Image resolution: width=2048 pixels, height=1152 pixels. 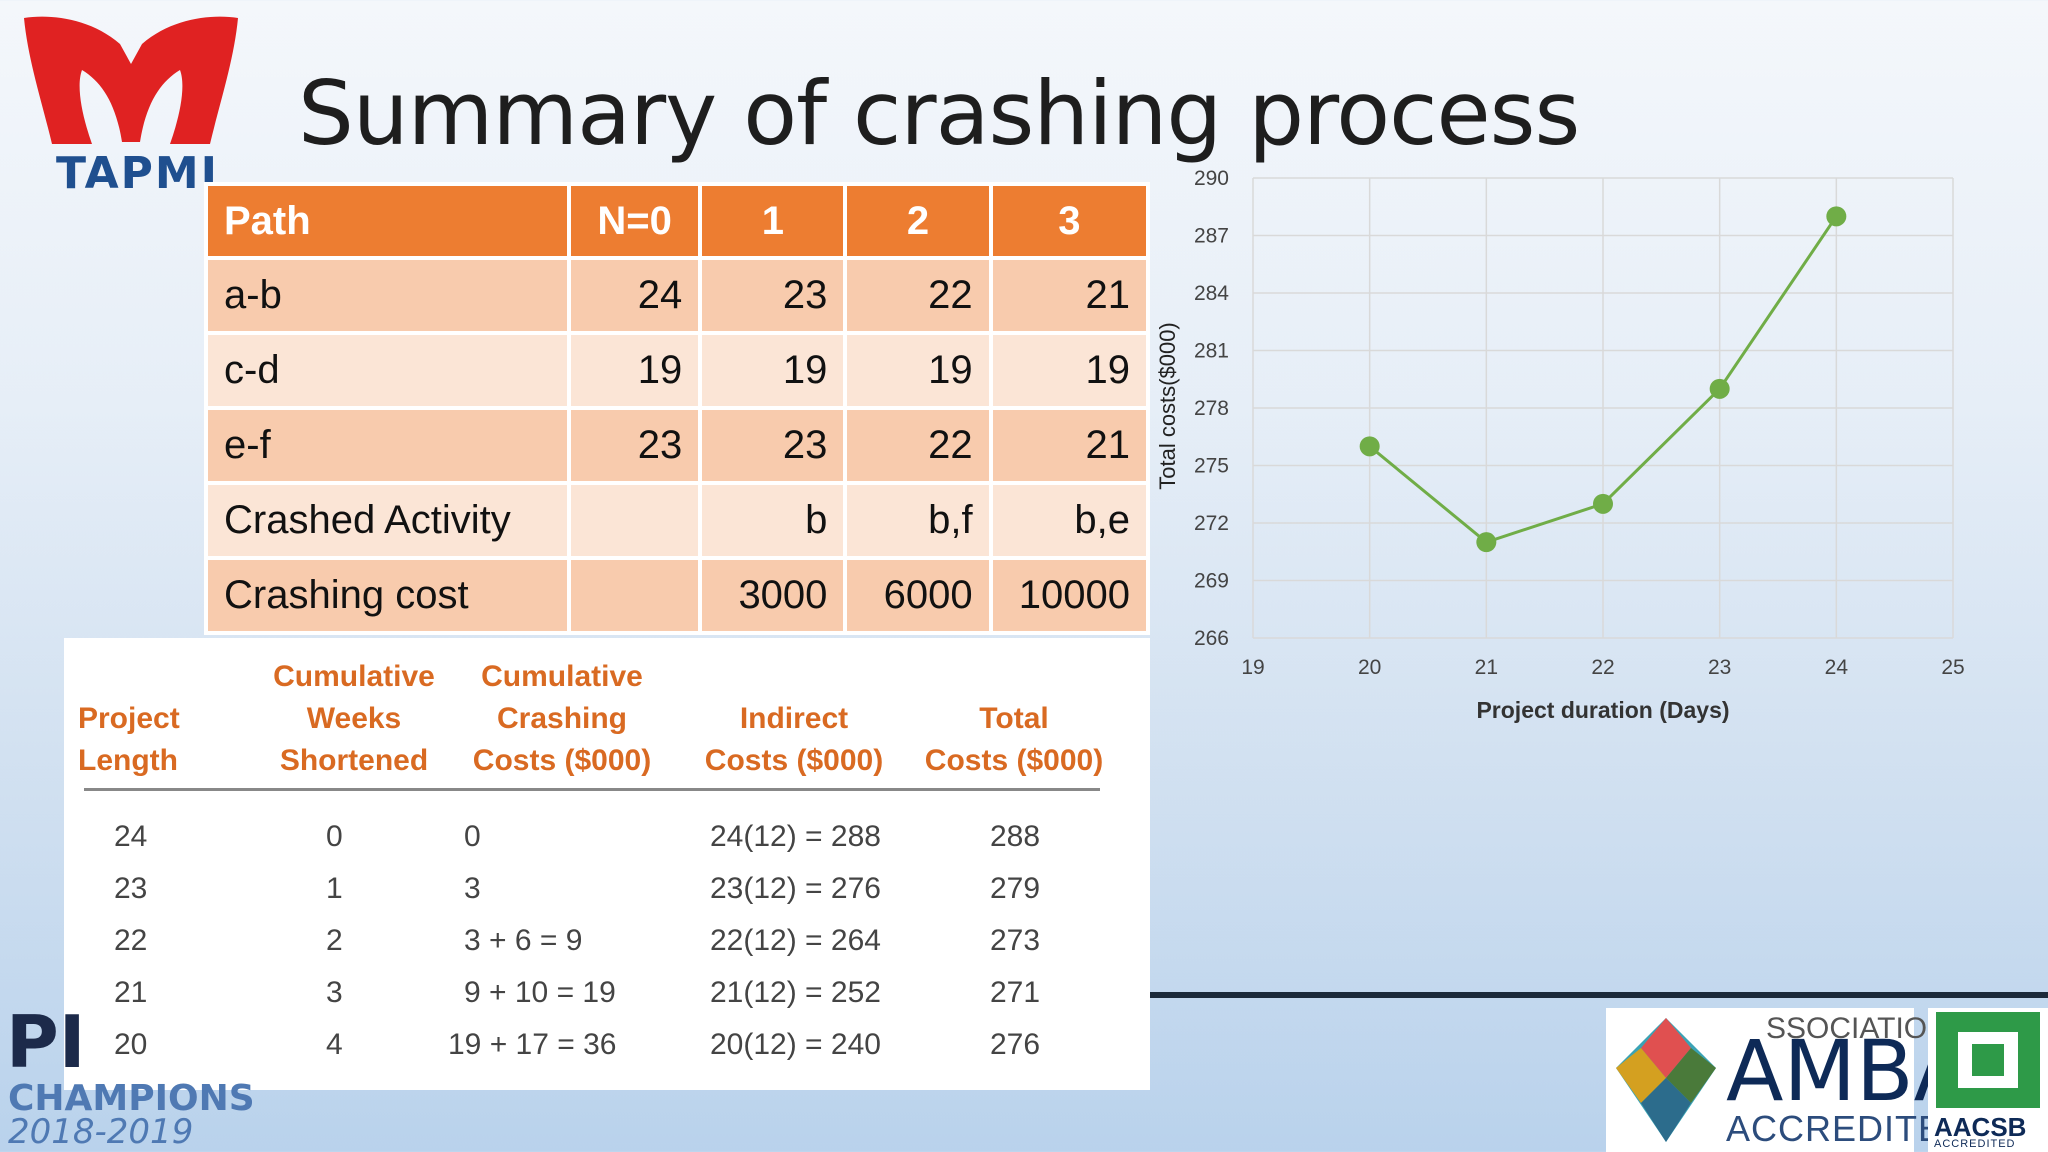 I want to click on x-tick-label: 19, so click(x=1252, y=667).